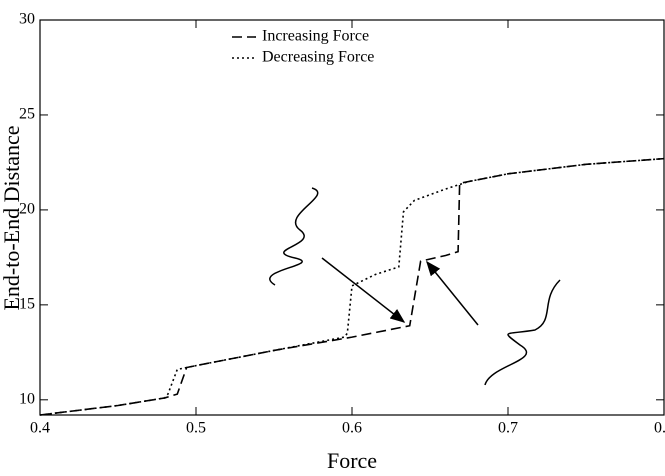 The width and height of the screenshot is (665, 476). Describe the element at coordinates (27, 304) in the screenshot. I see `y-tick-label: 15` at that location.